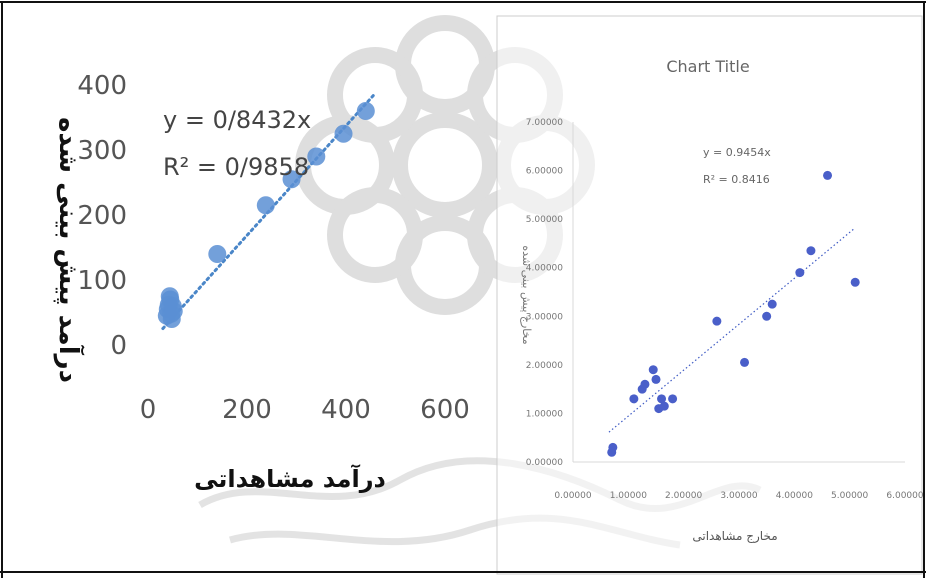  Describe the element at coordinates (544, 463) in the screenshot. I see `right-y-tick-label: 0.00000` at that location.